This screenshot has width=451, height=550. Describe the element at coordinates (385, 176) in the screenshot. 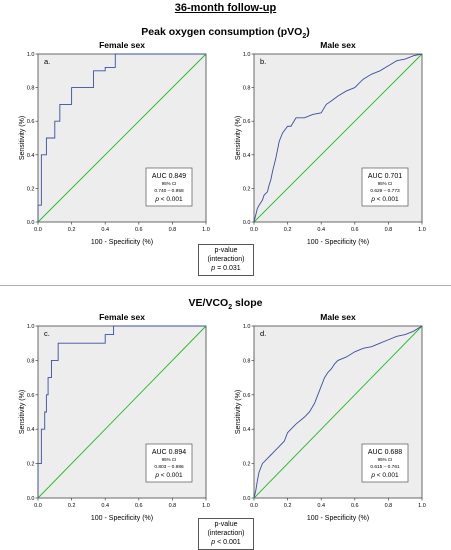

I see `auc-value: AUC 0.701` at that location.